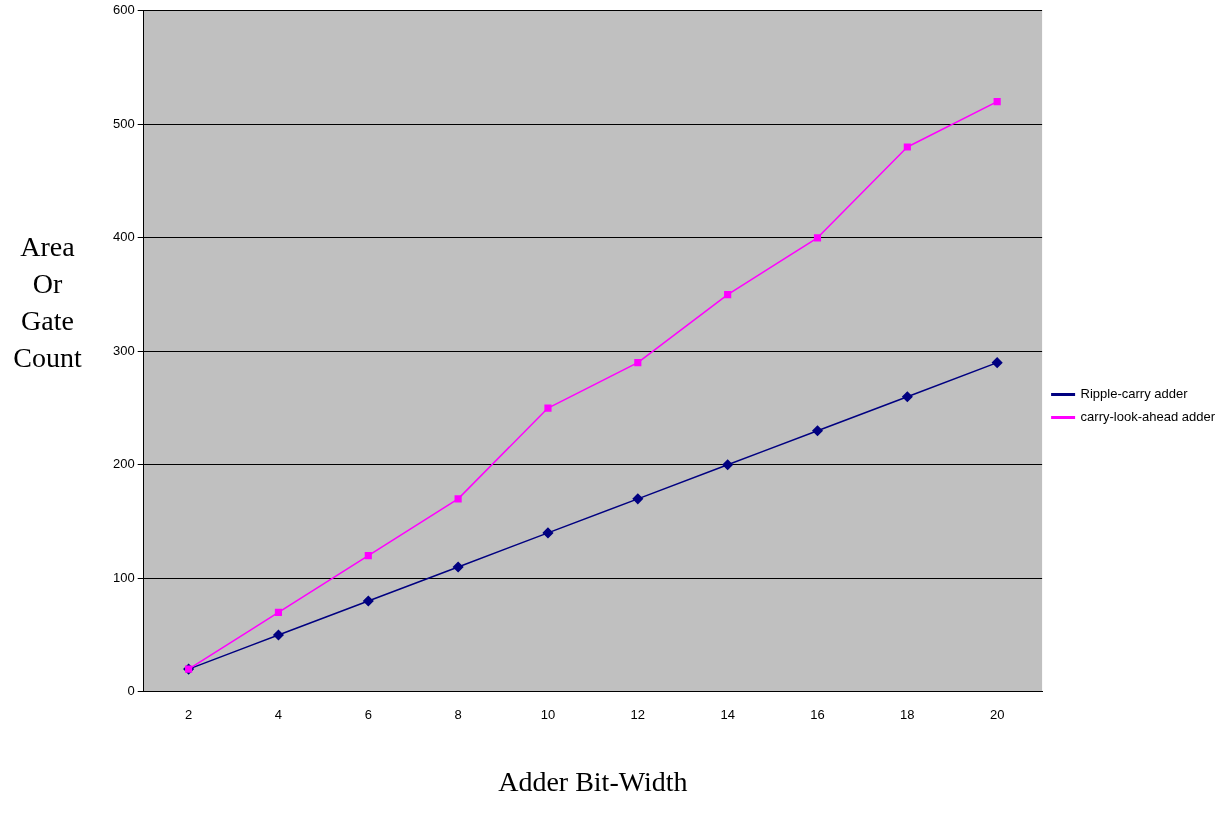 The height and width of the screenshot is (814, 1225). Describe the element at coordinates (123, 123) in the screenshot. I see `y-tick-label: 500` at that location.